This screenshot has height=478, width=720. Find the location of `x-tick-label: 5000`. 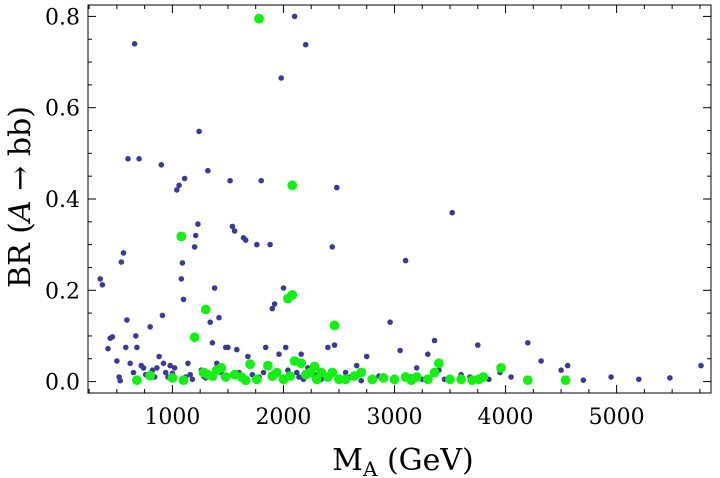

x-tick-label: 5000 is located at coordinates (617, 417).